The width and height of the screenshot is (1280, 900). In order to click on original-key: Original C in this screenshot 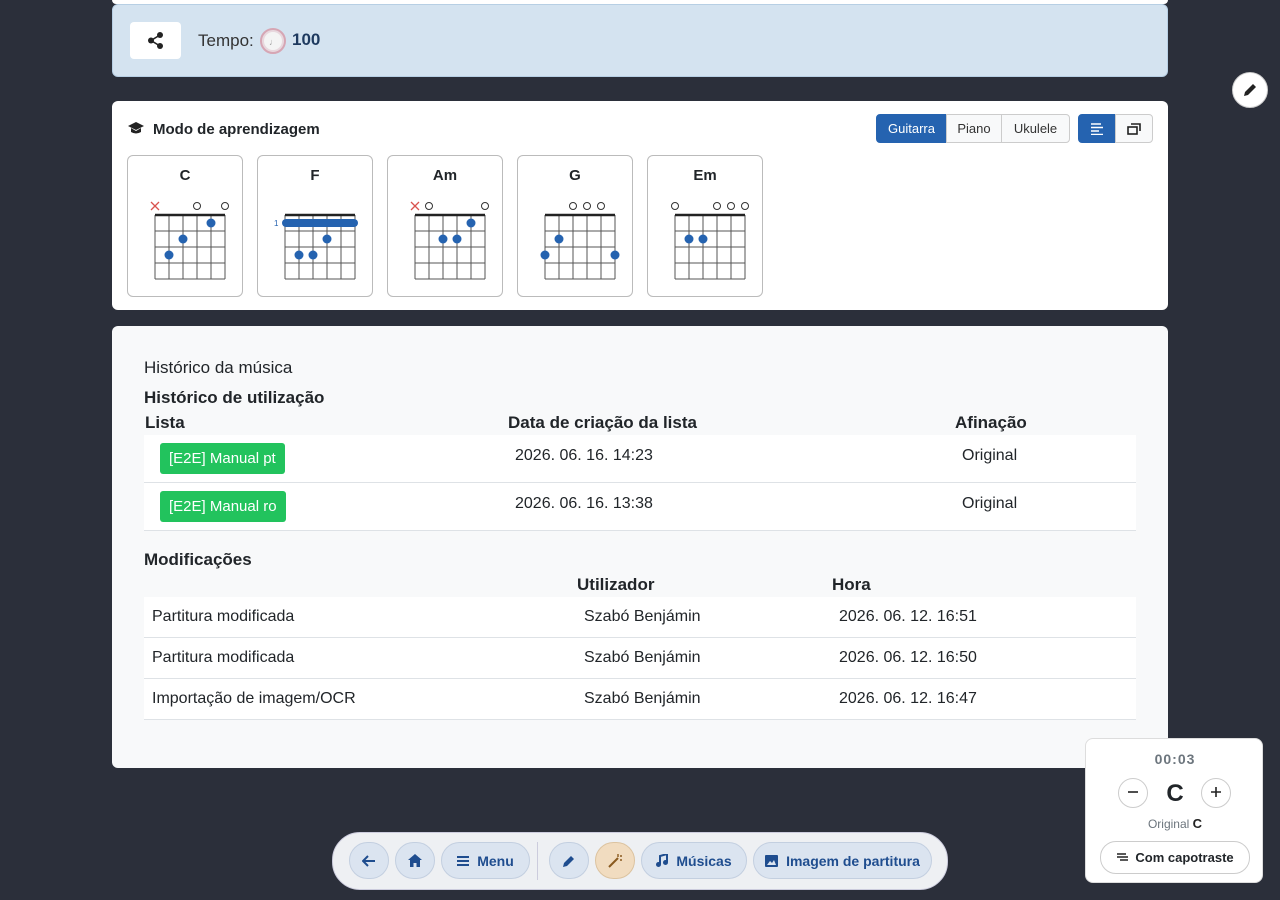, I will do `click(1175, 823)`.